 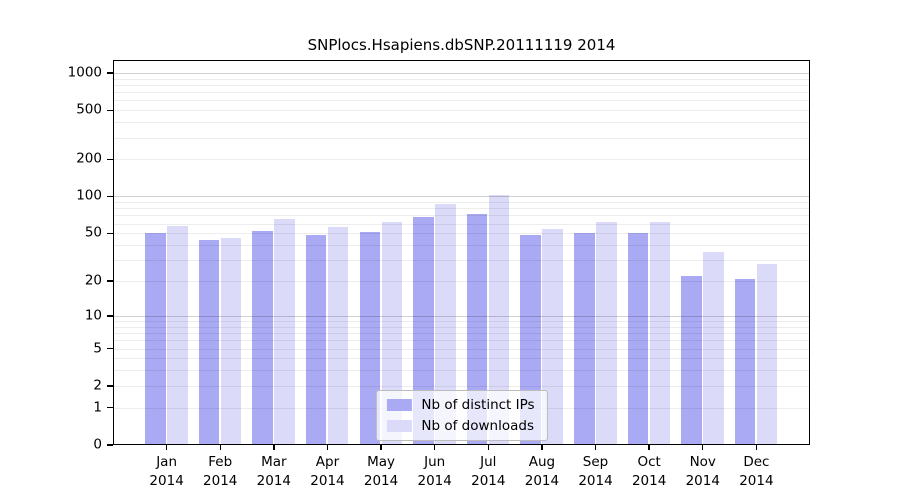 What do you see at coordinates (381, 462) in the screenshot?
I see `month-label: May` at bounding box center [381, 462].